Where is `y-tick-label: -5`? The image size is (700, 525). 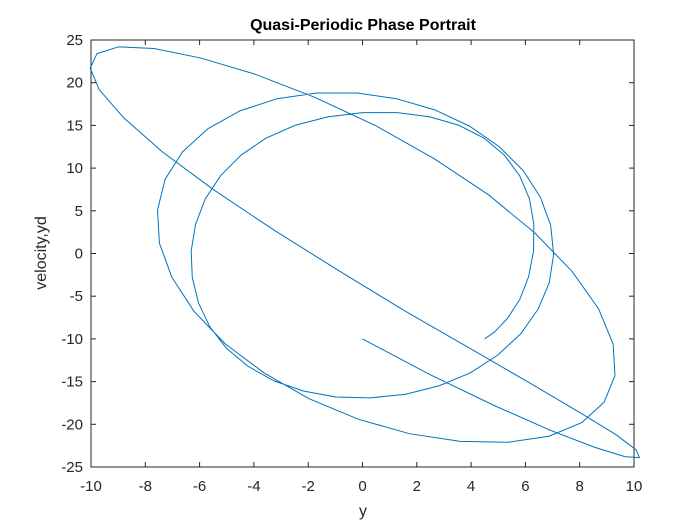
y-tick-label: -5 is located at coordinates (76, 296).